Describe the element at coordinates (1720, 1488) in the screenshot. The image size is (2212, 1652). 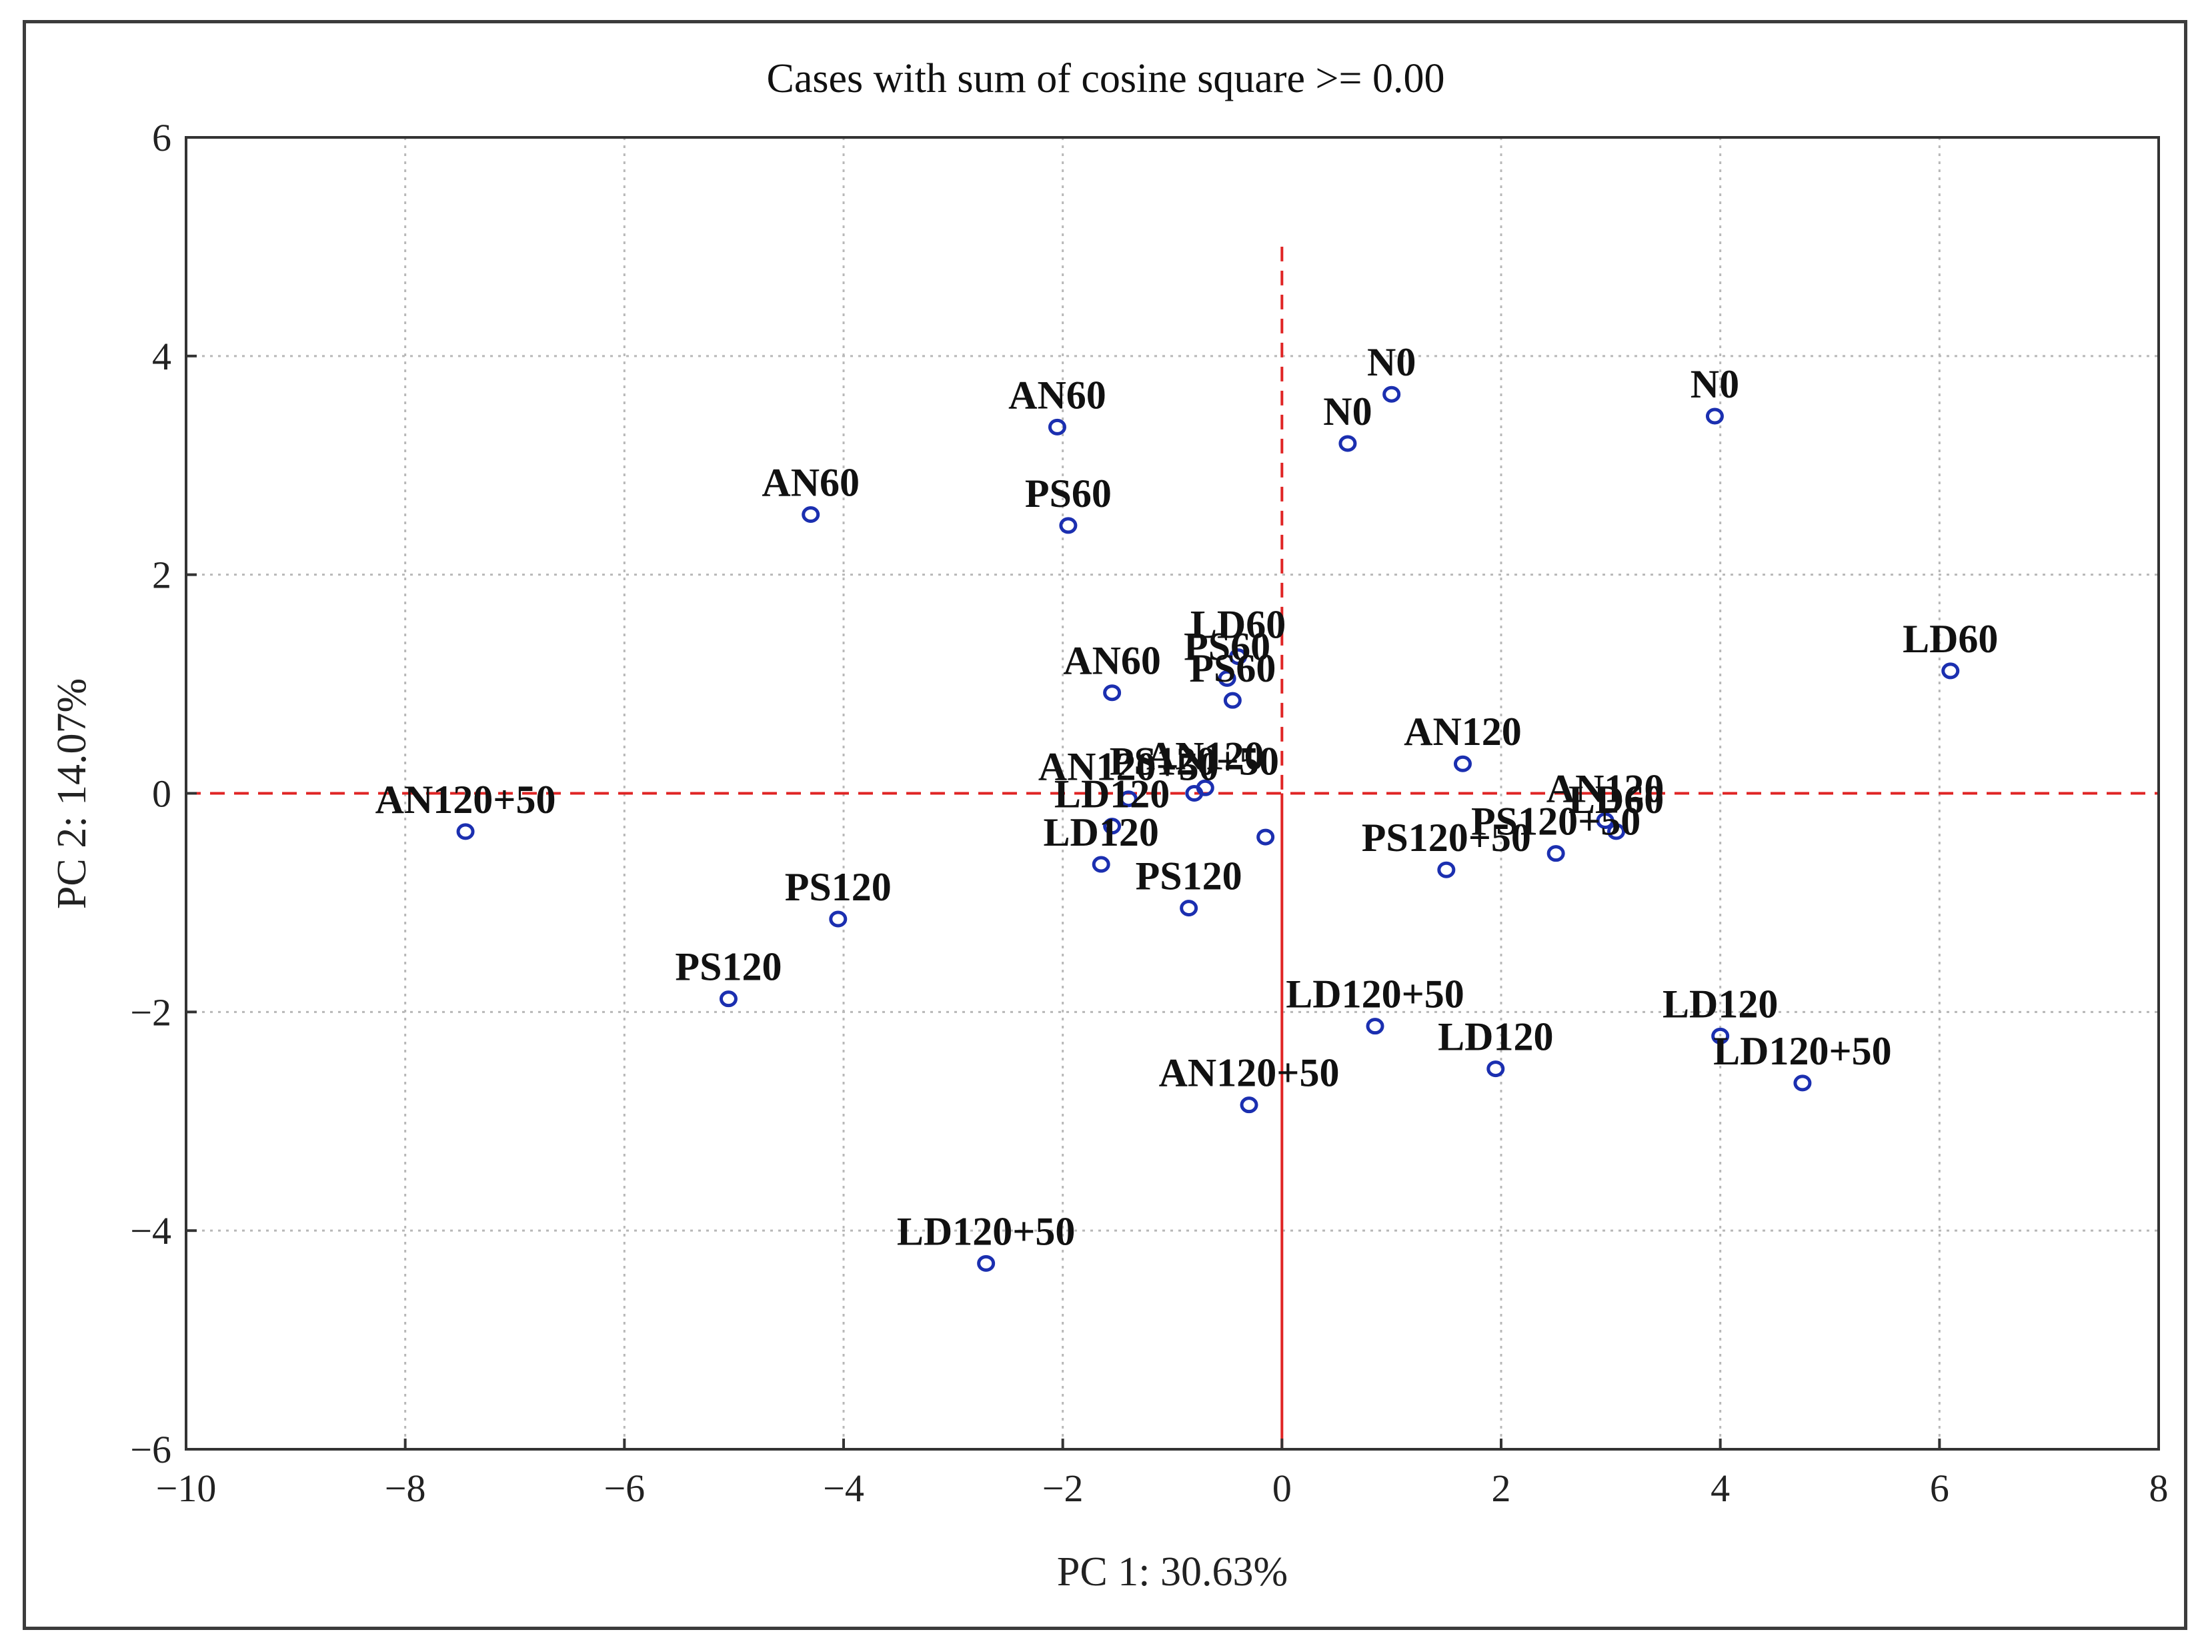
I see `x-tick-label: 4` at that location.